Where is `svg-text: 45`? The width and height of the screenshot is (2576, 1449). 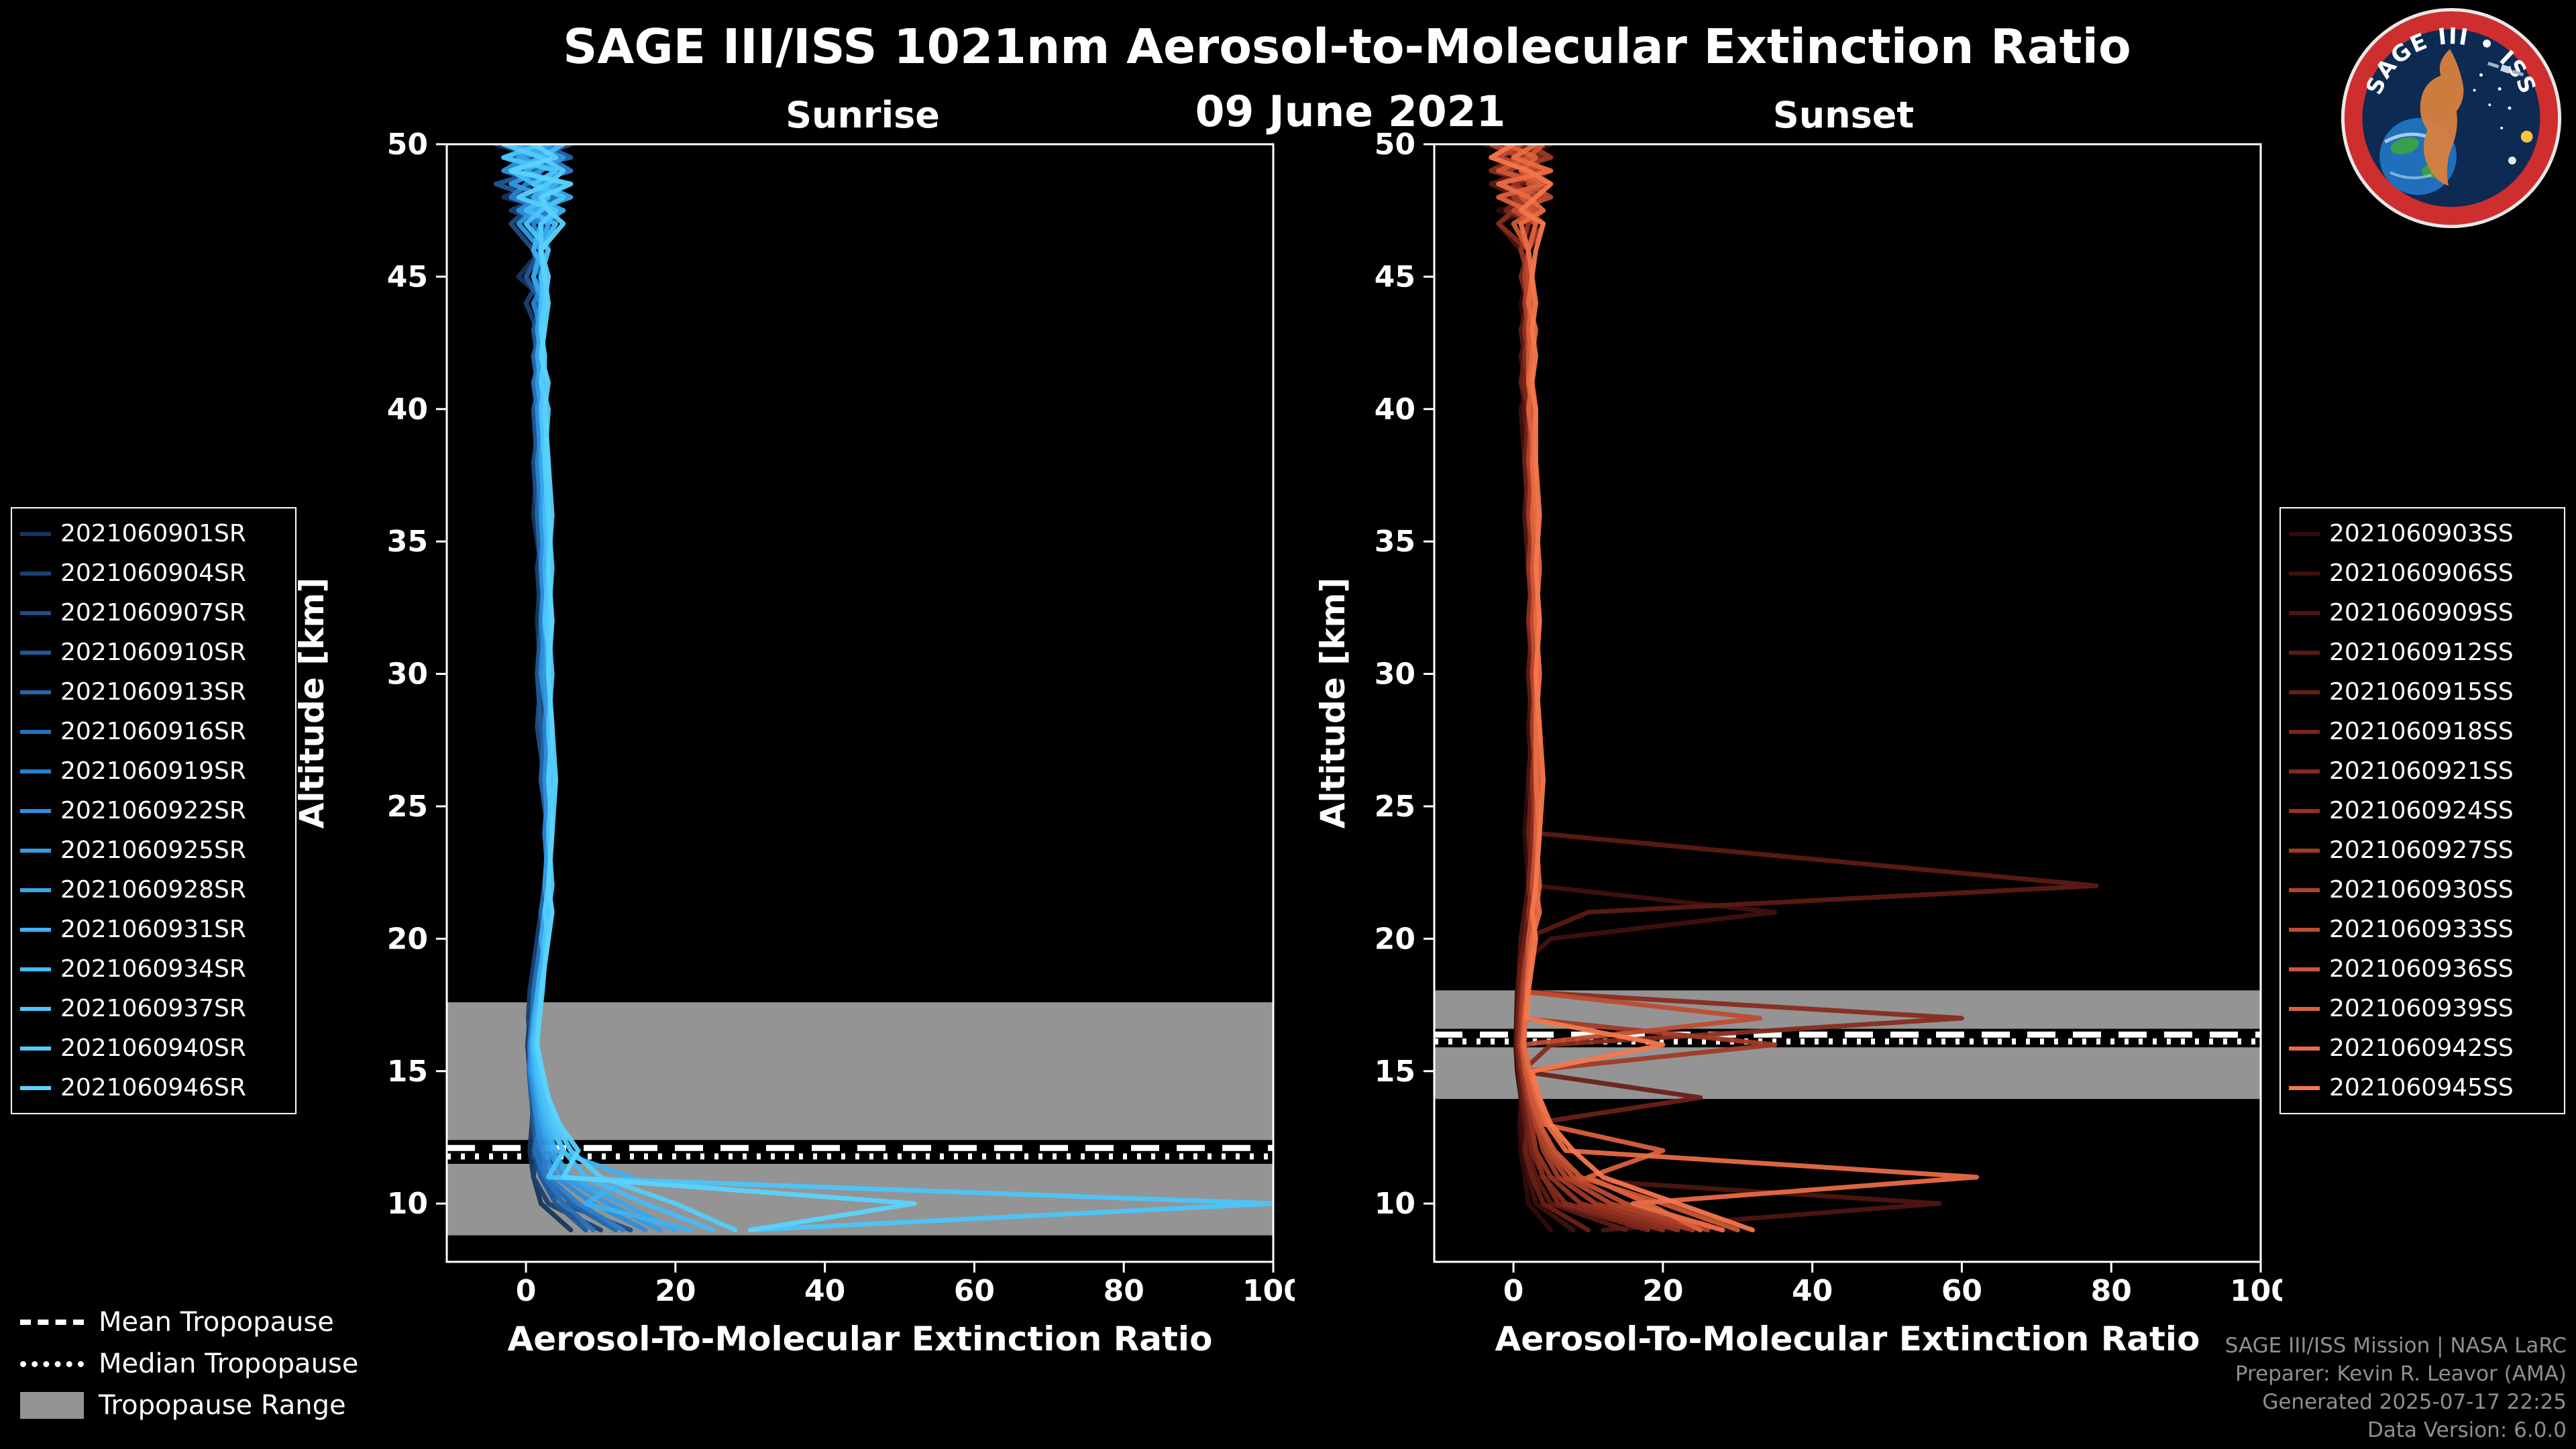
svg-text: 45 is located at coordinates (407, 277).